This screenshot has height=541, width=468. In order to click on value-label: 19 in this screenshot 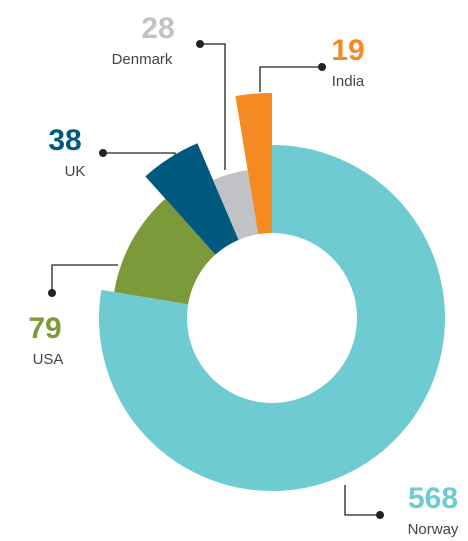, I will do `click(347, 50)`.